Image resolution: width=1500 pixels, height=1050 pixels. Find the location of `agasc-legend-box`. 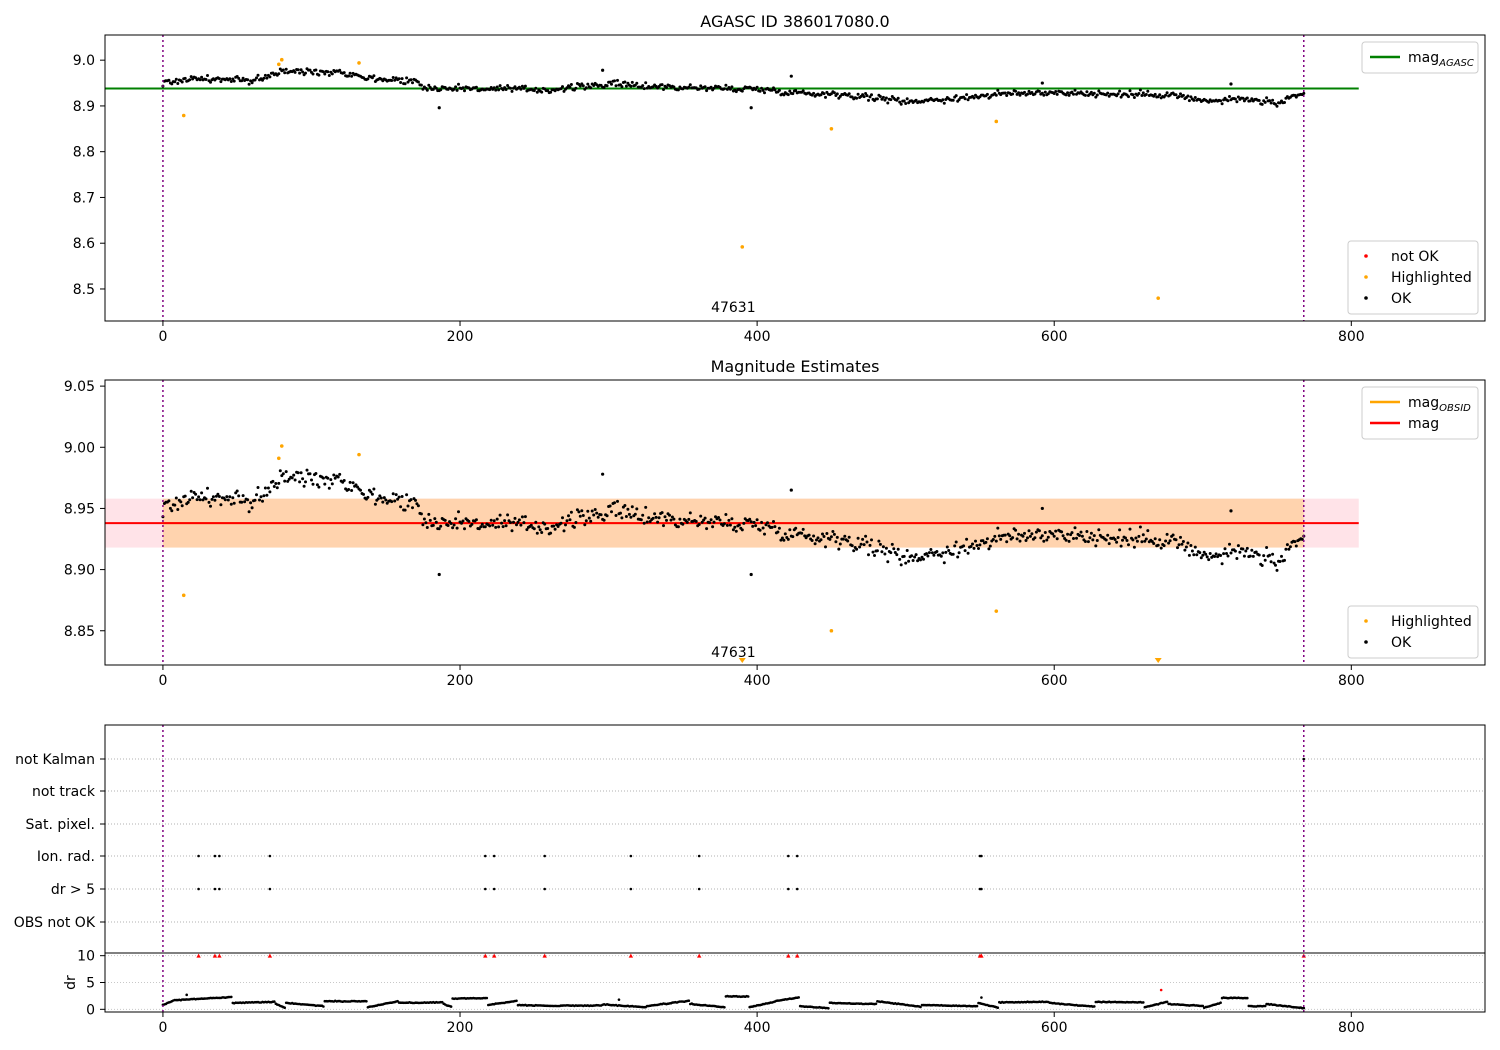

agasc-legend-box is located at coordinates (1420, 57).